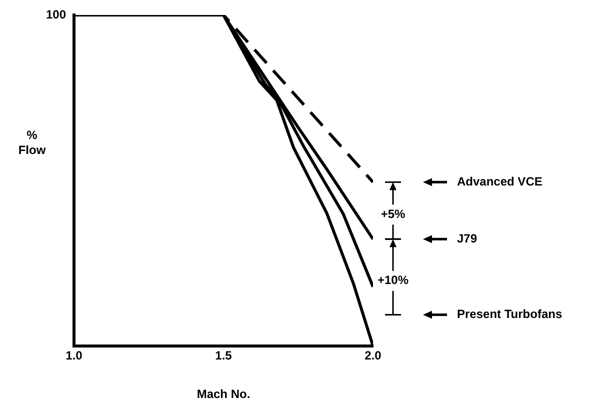 This screenshot has width=592, height=406. Describe the element at coordinates (74, 355) in the screenshot. I see `x-tick-label: 1.0` at that location.